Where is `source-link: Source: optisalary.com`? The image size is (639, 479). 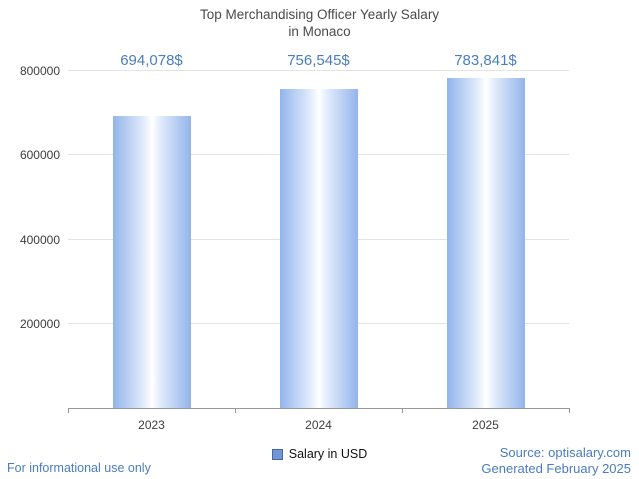
source-link: Source: optisalary.com is located at coordinates (565, 452).